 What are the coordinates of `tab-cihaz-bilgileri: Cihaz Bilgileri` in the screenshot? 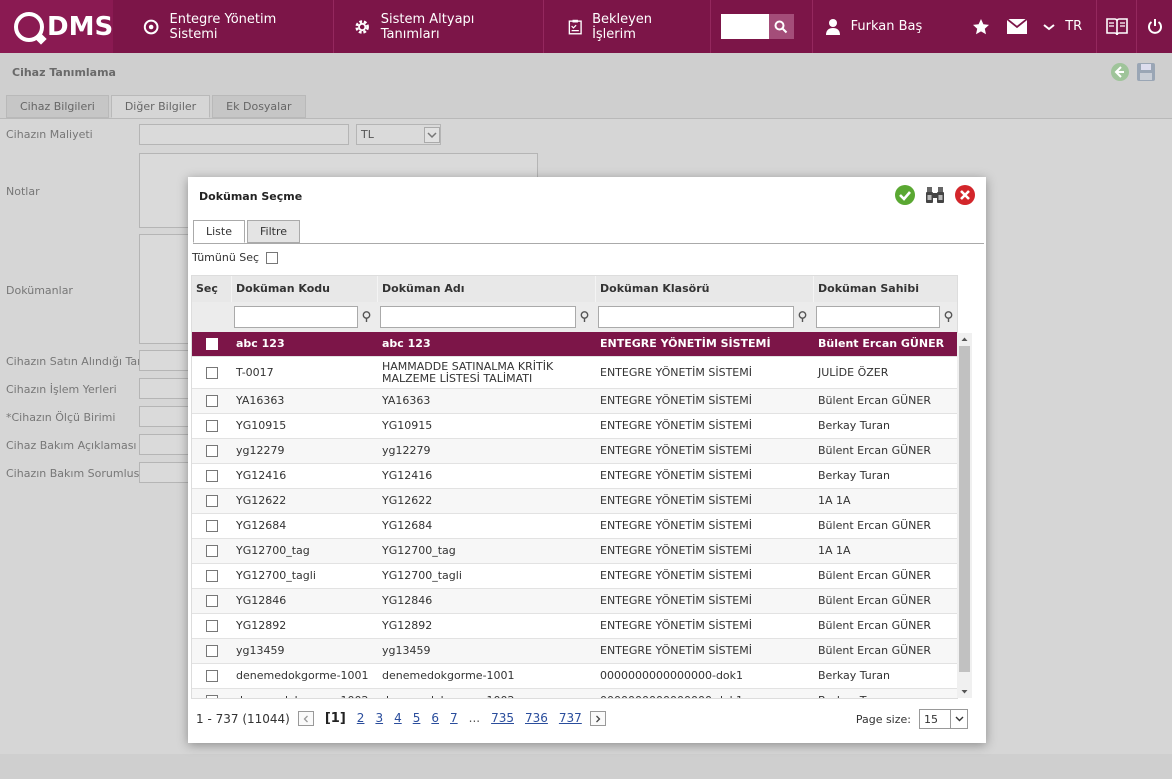 It's located at (57, 106).